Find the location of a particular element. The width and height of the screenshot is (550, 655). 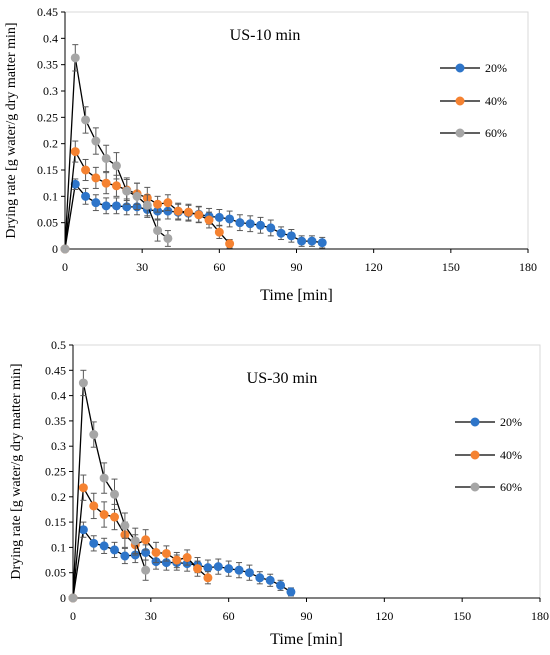

chart0-y-tick-label: 0.2 is located at coordinates (50, 144).